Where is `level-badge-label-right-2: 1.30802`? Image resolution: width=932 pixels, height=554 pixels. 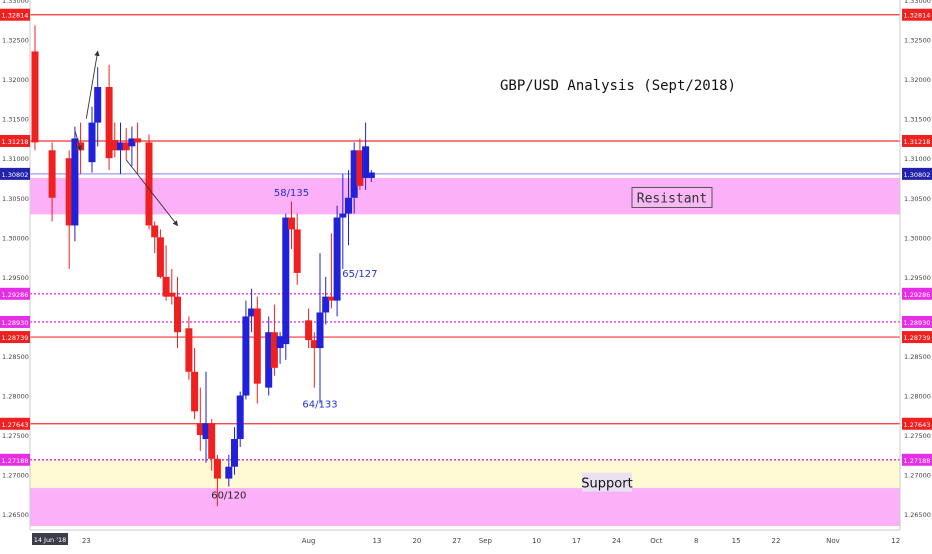 level-badge-label-right-2: 1.30802 is located at coordinates (917, 175).